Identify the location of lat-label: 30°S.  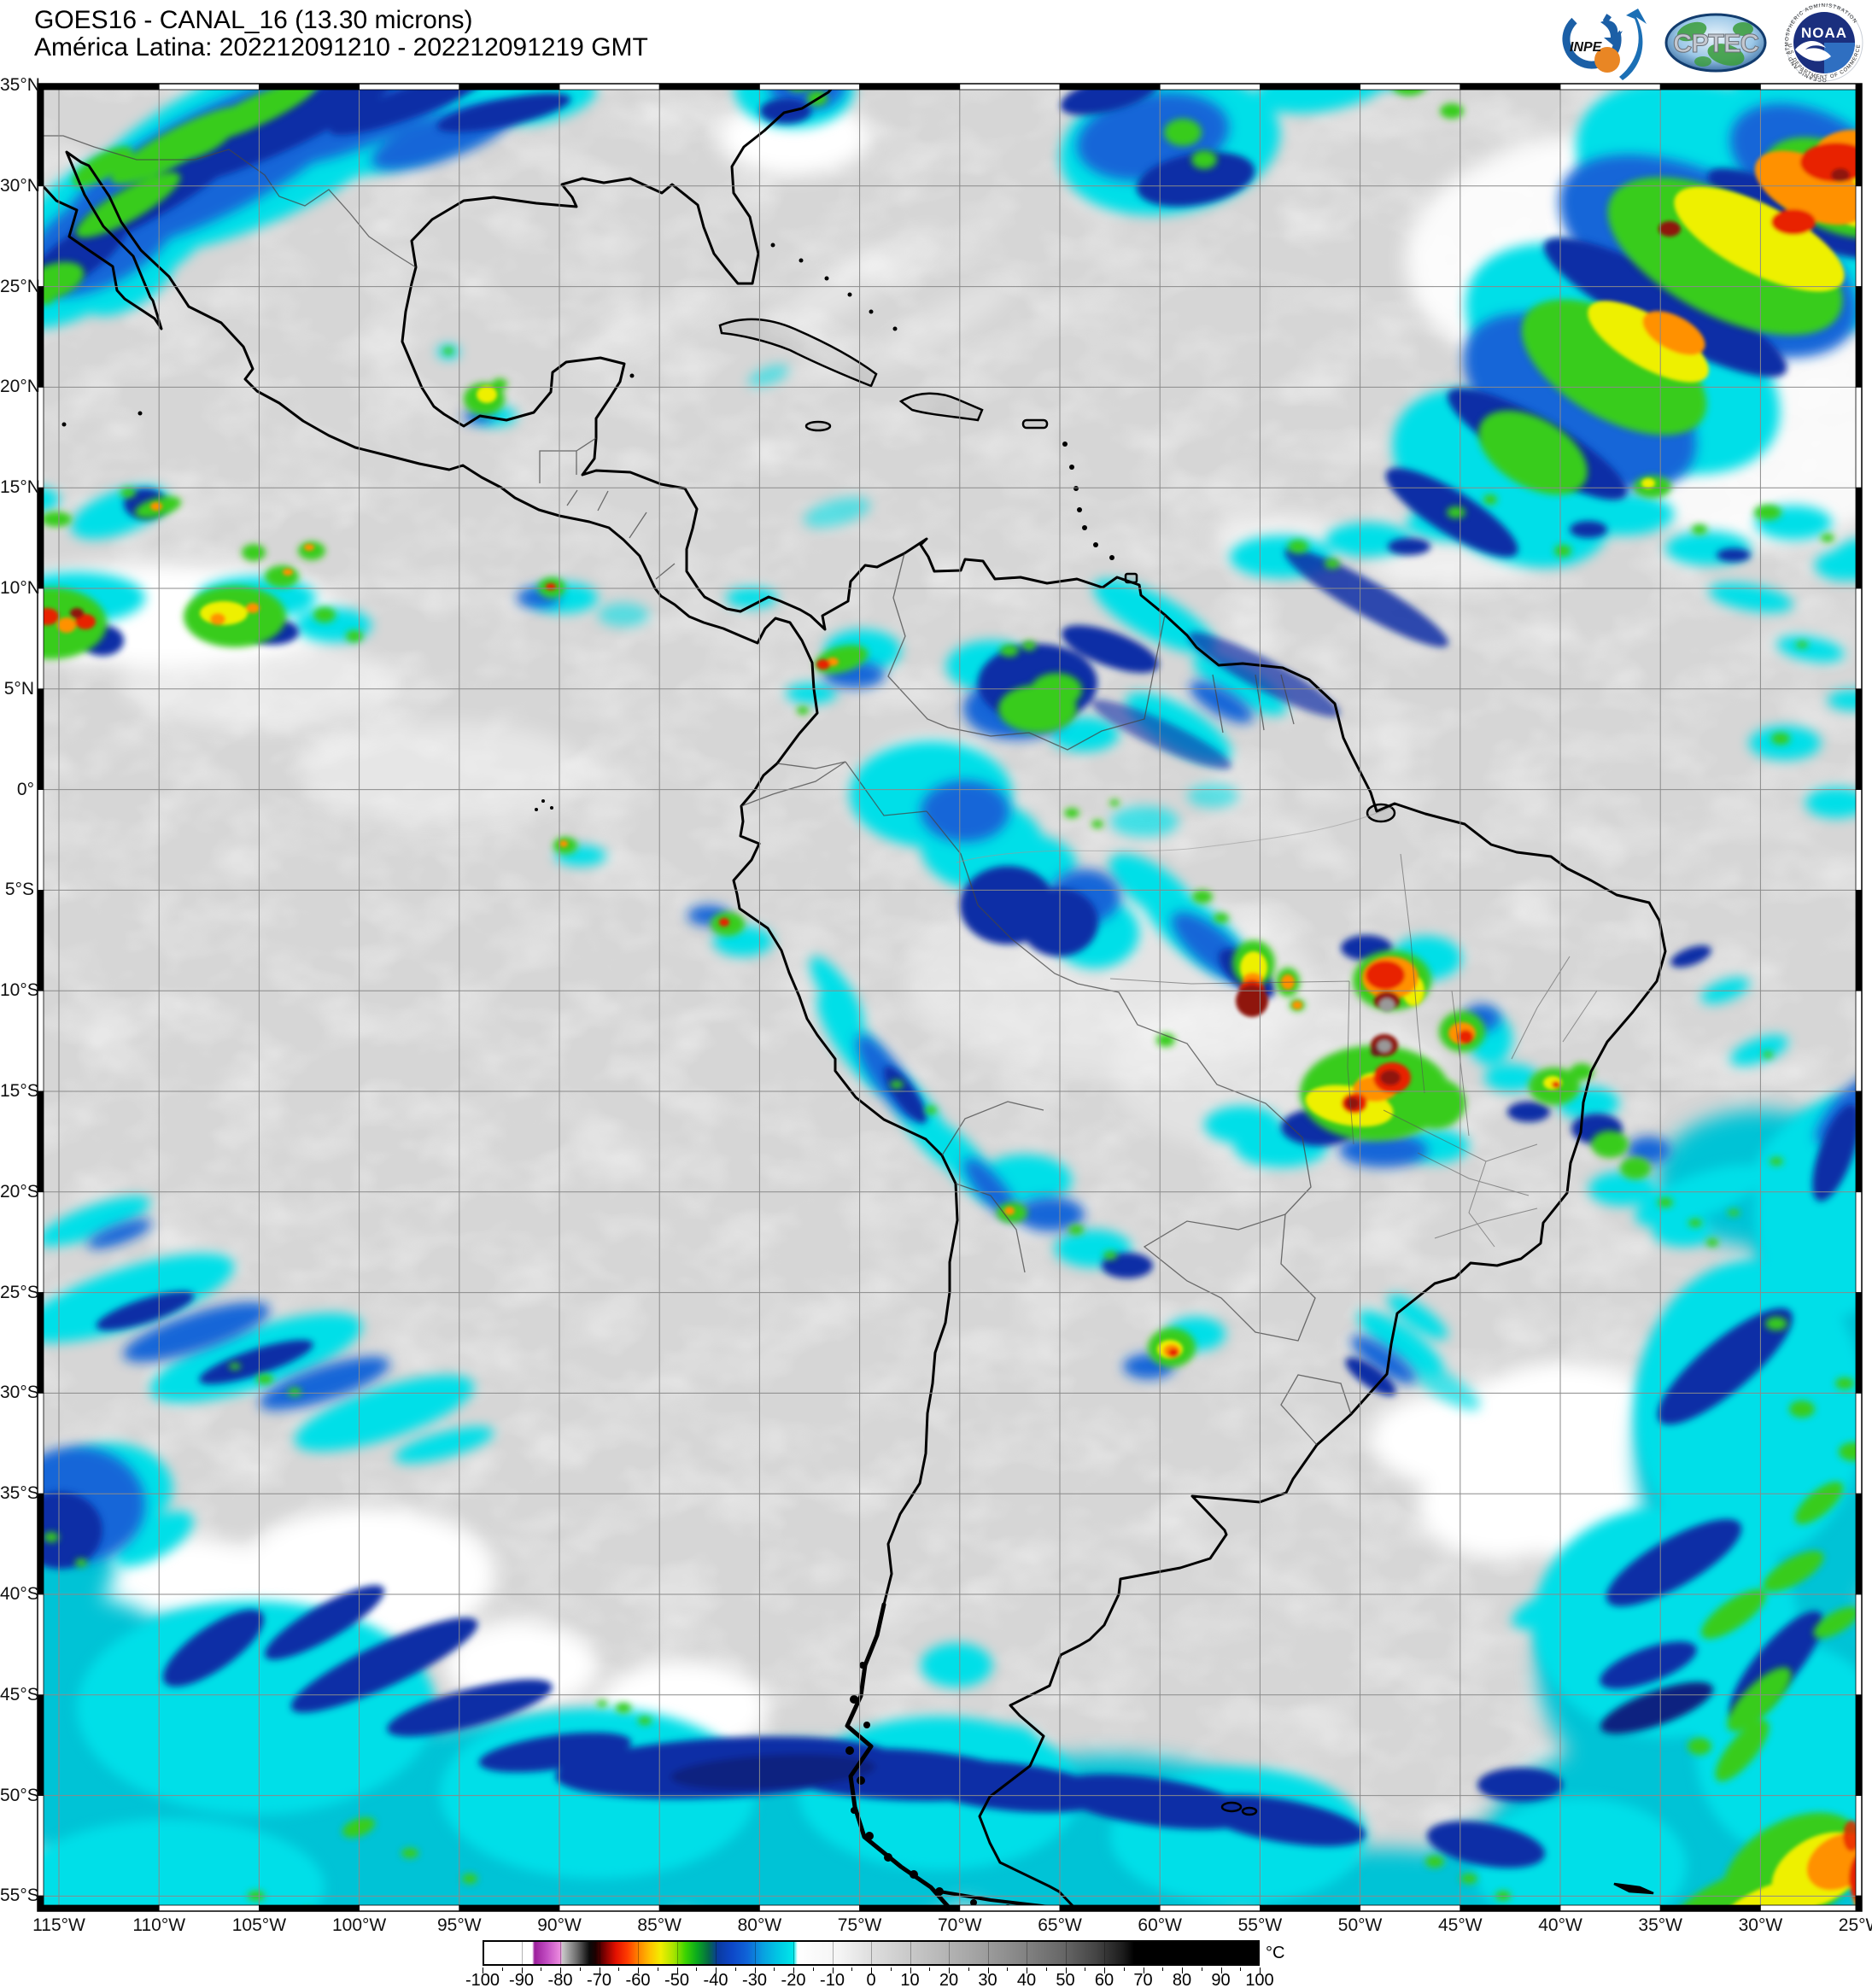
(19, 1393).